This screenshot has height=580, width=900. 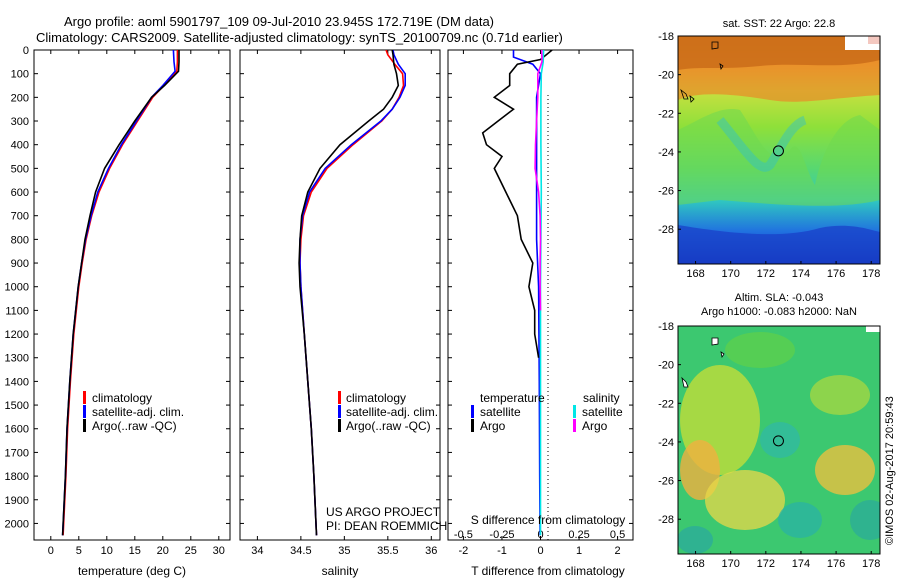 What do you see at coordinates (574, 425) in the screenshot?
I see `legend-swatch-s-argo` at bounding box center [574, 425].